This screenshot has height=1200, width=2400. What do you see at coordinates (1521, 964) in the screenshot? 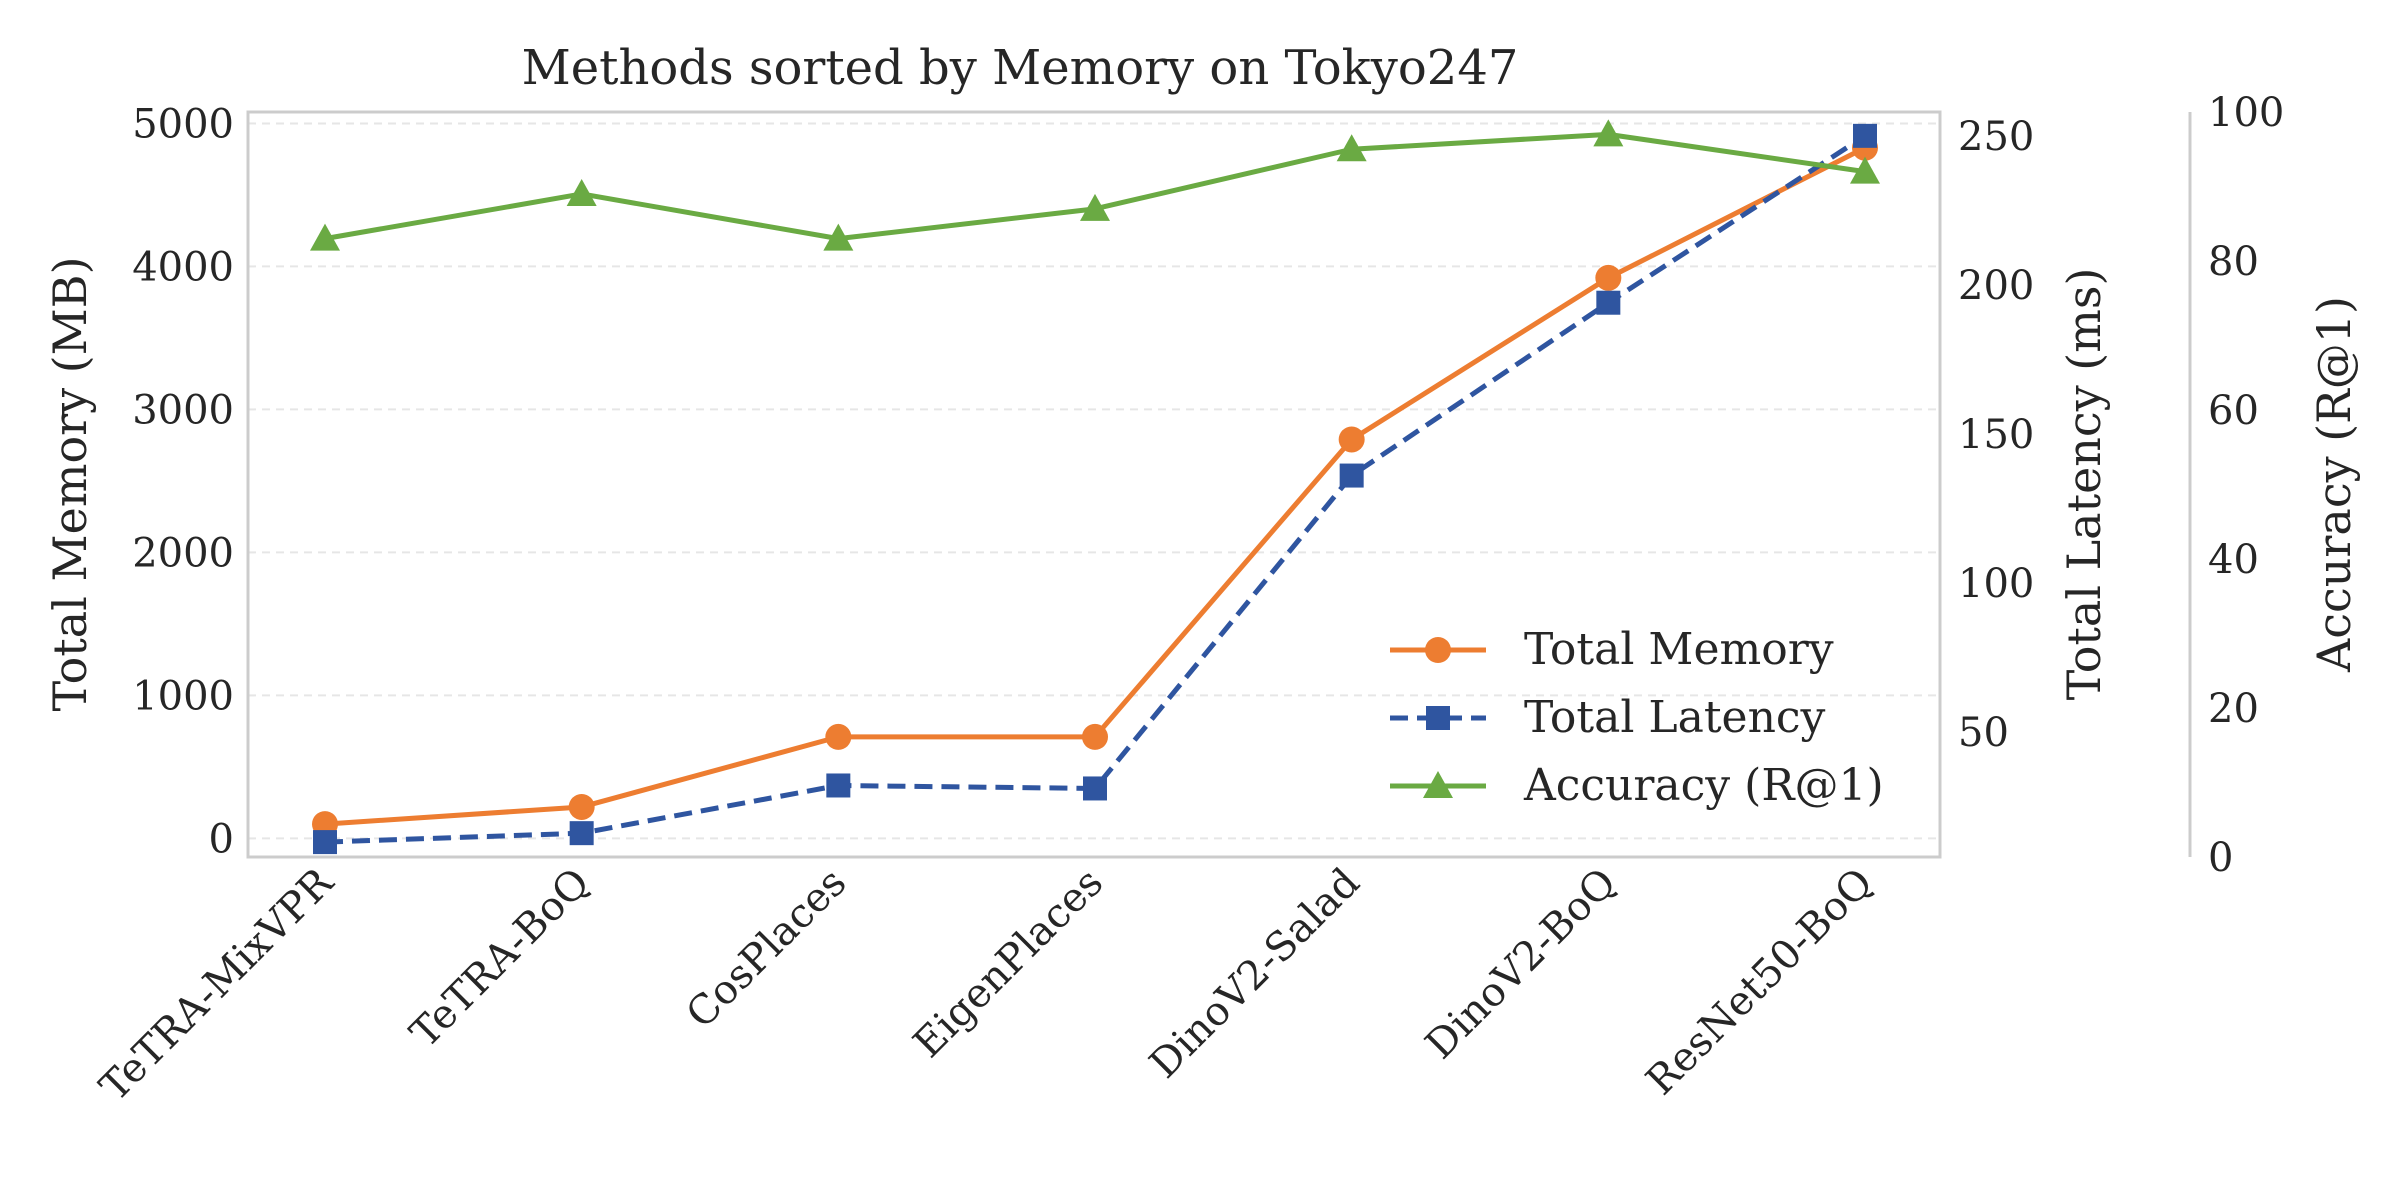
I see `x-tick-label: DinoV2-BoQ` at bounding box center [1521, 964].